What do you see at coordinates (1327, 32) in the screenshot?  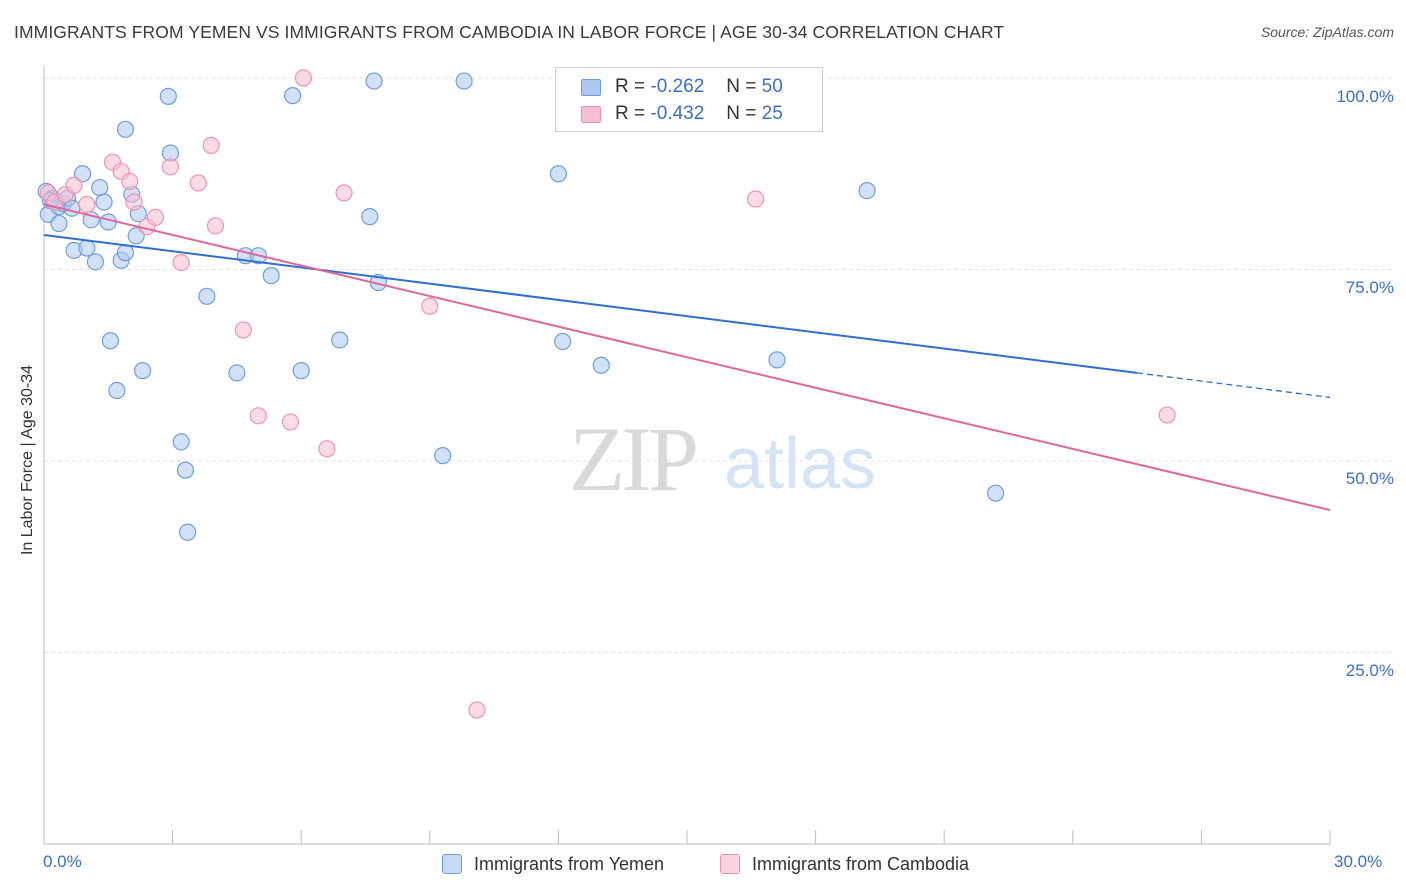 I see `source-label: Source: ZipAtlas.com` at bounding box center [1327, 32].